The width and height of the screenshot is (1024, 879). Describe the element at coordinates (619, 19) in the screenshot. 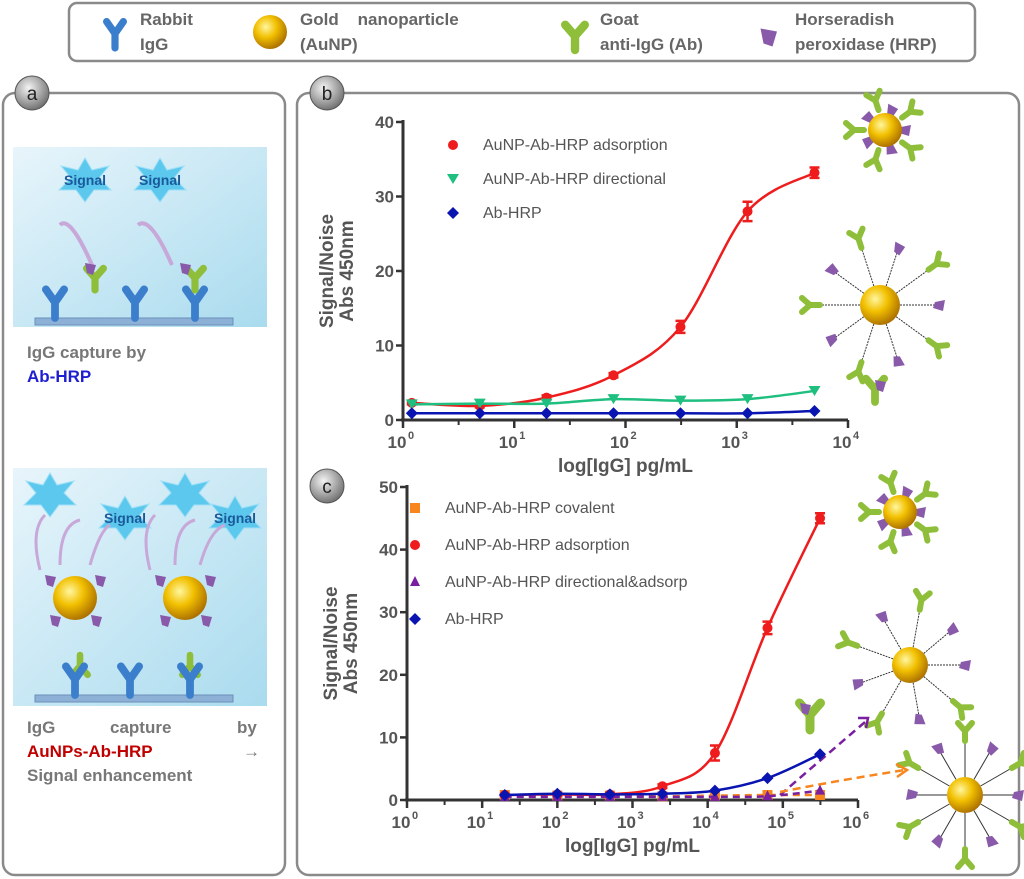

I see `legend-label: Goat` at that location.